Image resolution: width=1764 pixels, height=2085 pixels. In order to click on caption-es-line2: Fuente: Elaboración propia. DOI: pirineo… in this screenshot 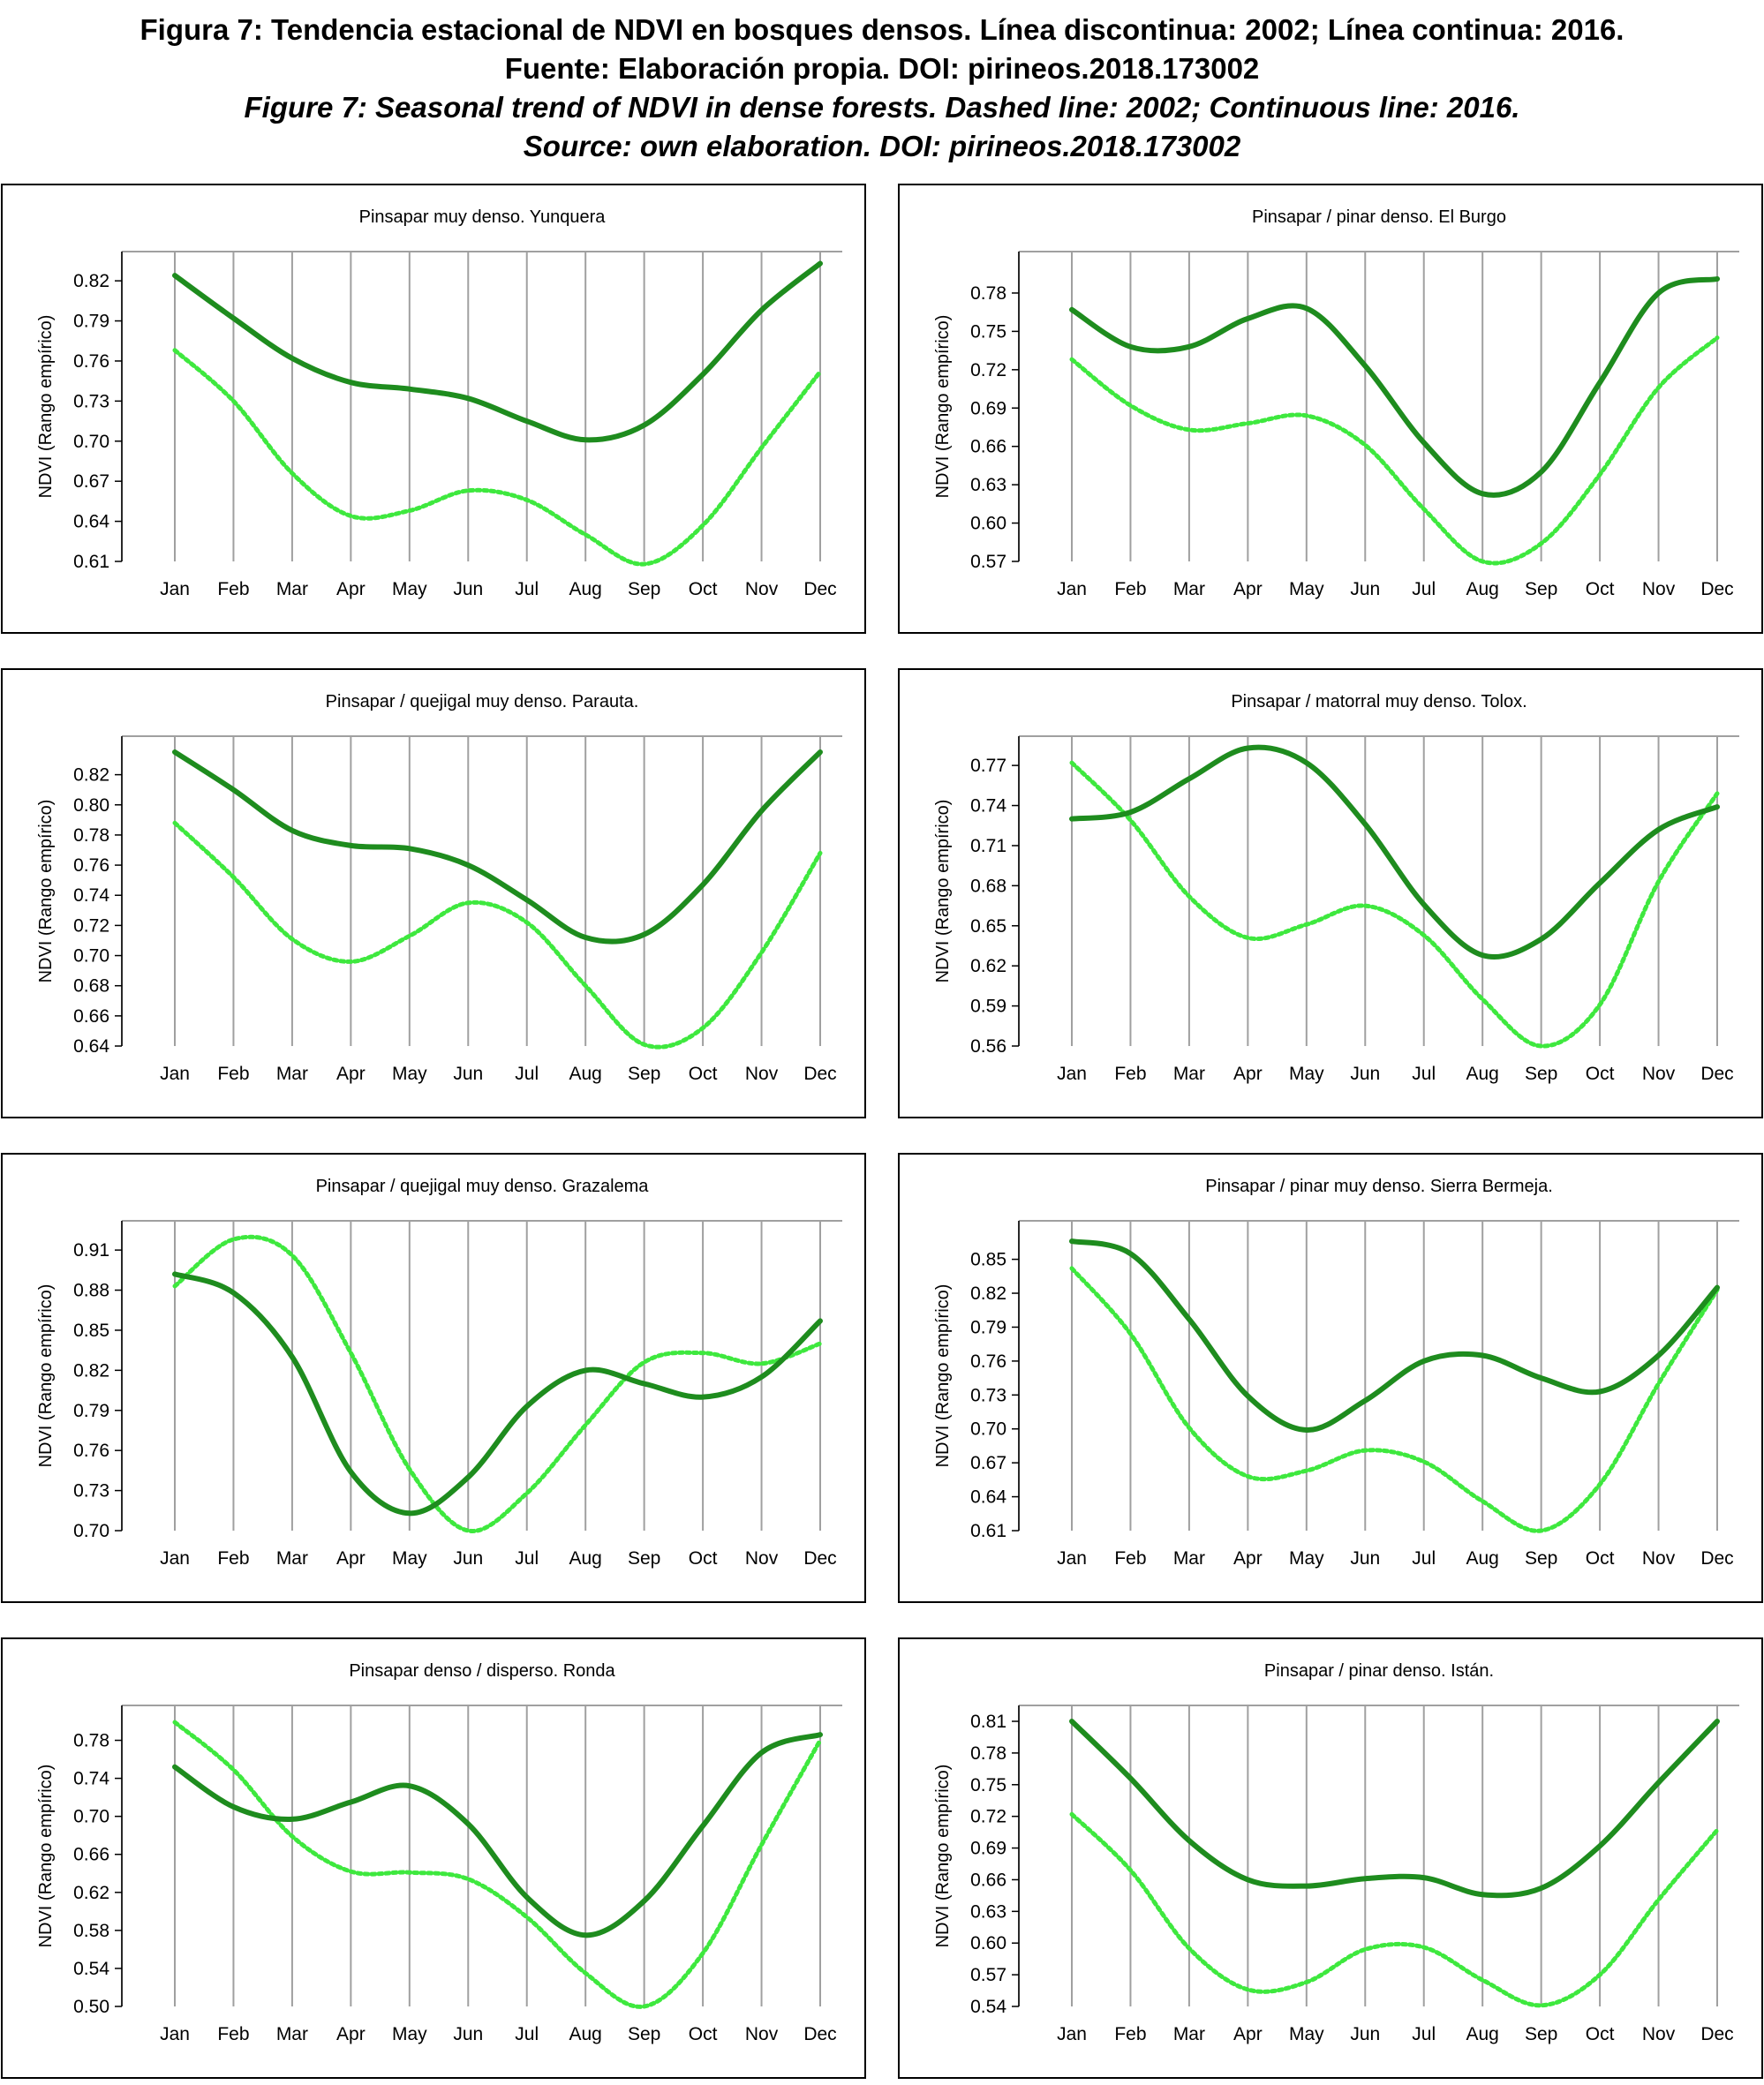, I will do `click(882, 68)`.